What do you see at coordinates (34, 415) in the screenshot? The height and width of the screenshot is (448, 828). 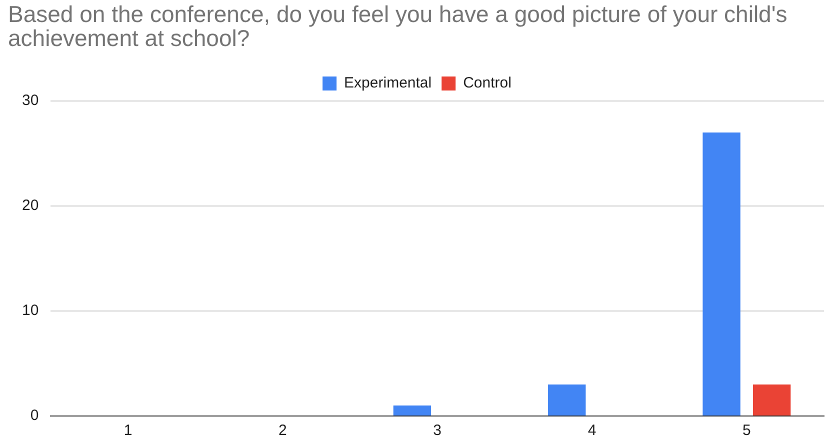 I see `y-tick-label: 0` at bounding box center [34, 415].